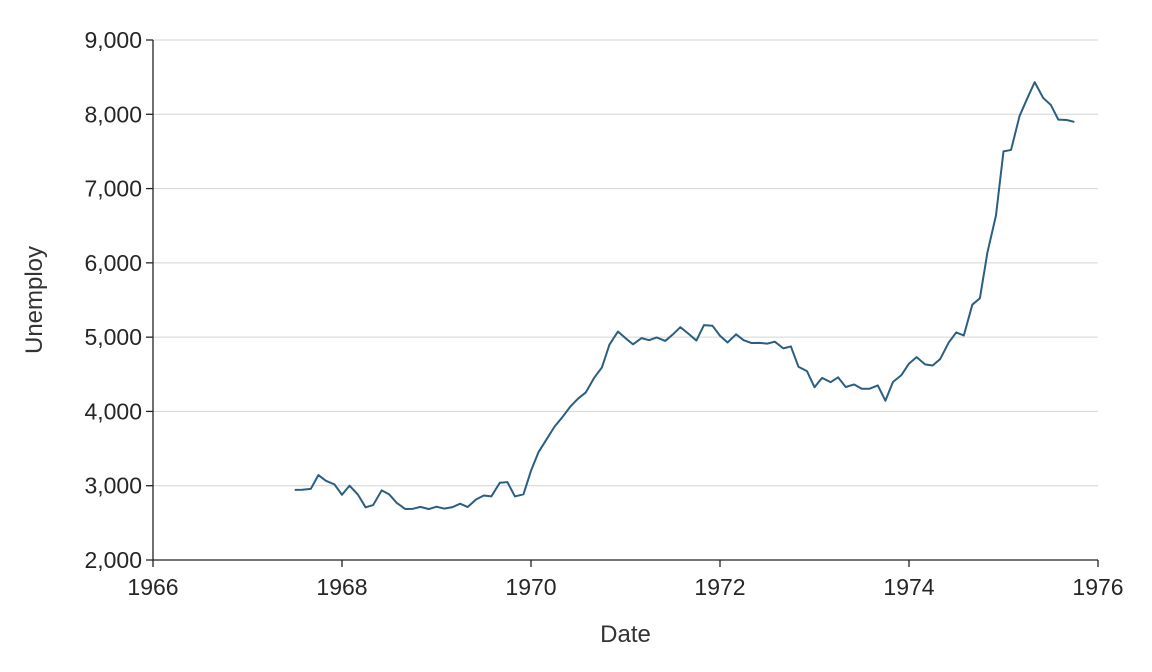 This screenshot has height=672, width=1152. What do you see at coordinates (530, 587) in the screenshot?
I see `x-tick-label: 1970` at bounding box center [530, 587].